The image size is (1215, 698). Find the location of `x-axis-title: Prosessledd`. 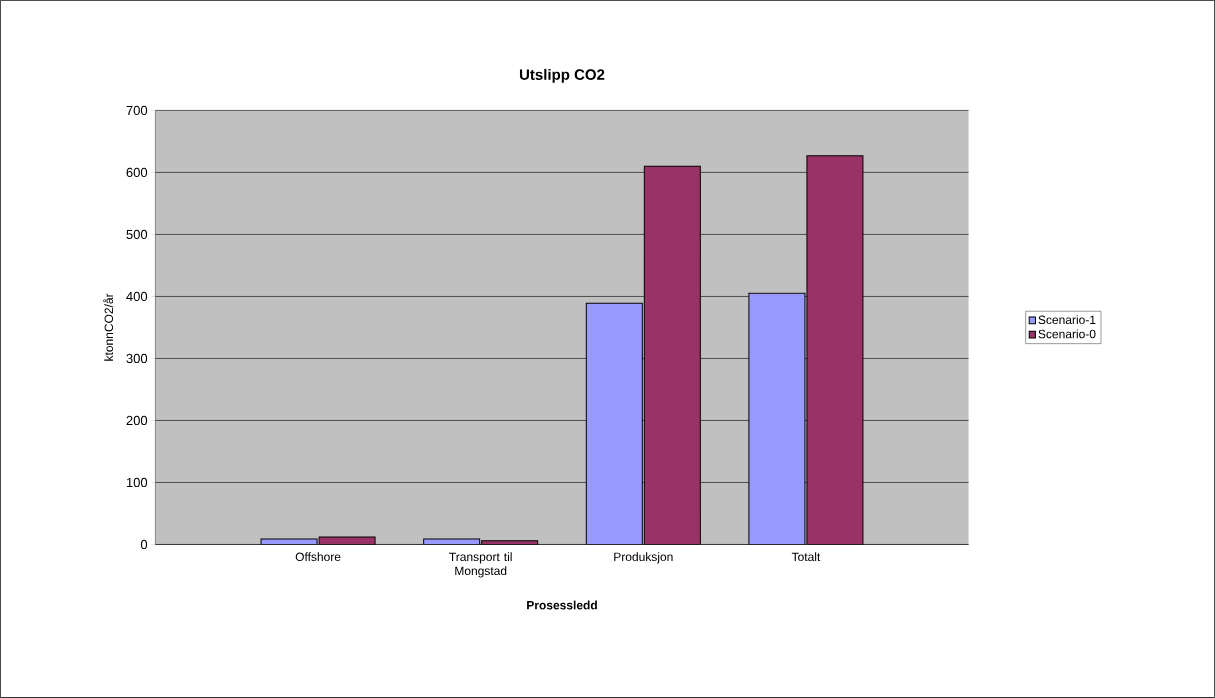

x-axis-title: Prosessledd is located at coordinates (562, 605).